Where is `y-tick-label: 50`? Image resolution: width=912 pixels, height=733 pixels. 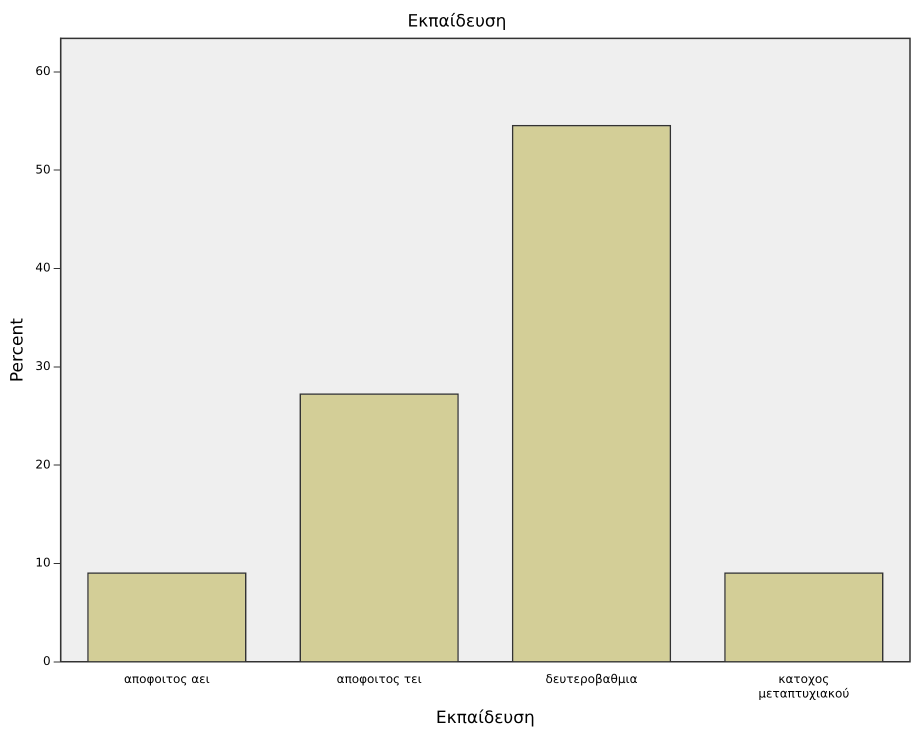 y-tick-label: 50 is located at coordinates (43, 169).